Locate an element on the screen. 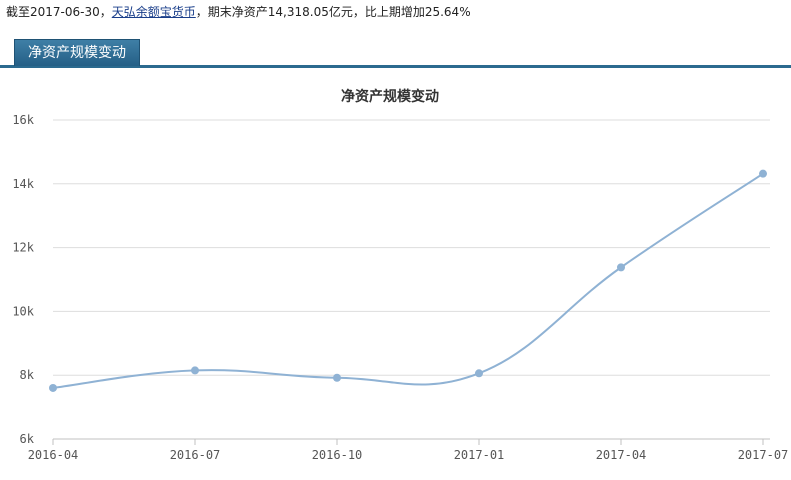  y-tick-label: 14k is located at coordinates (23, 184).